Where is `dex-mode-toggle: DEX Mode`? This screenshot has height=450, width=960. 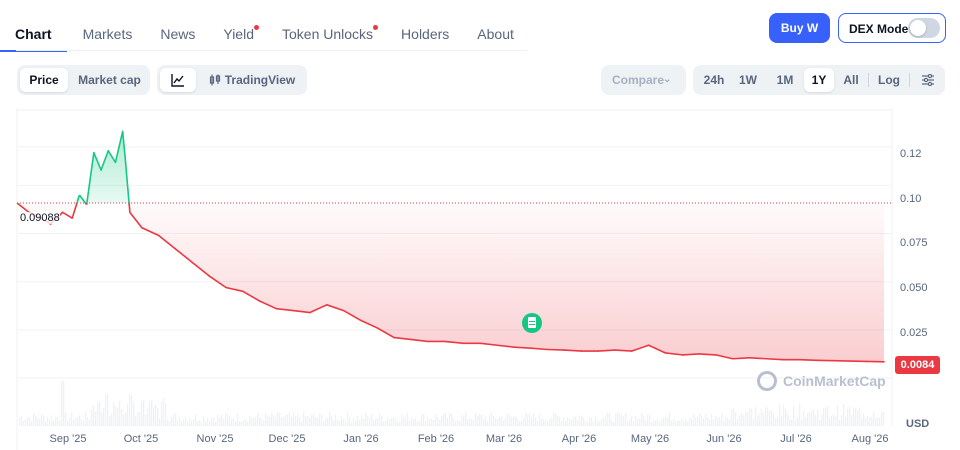
dex-mode-toggle: DEX Mode is located at coordinates (892, 28).